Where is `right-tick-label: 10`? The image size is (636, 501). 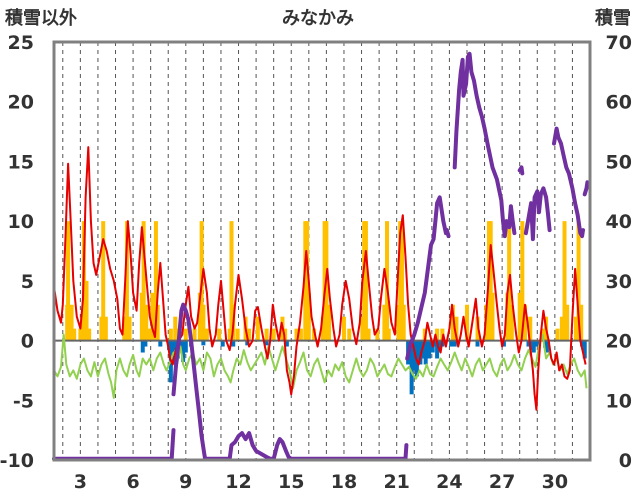
right-tick-label: 10 is located at coordinates (619, 401).